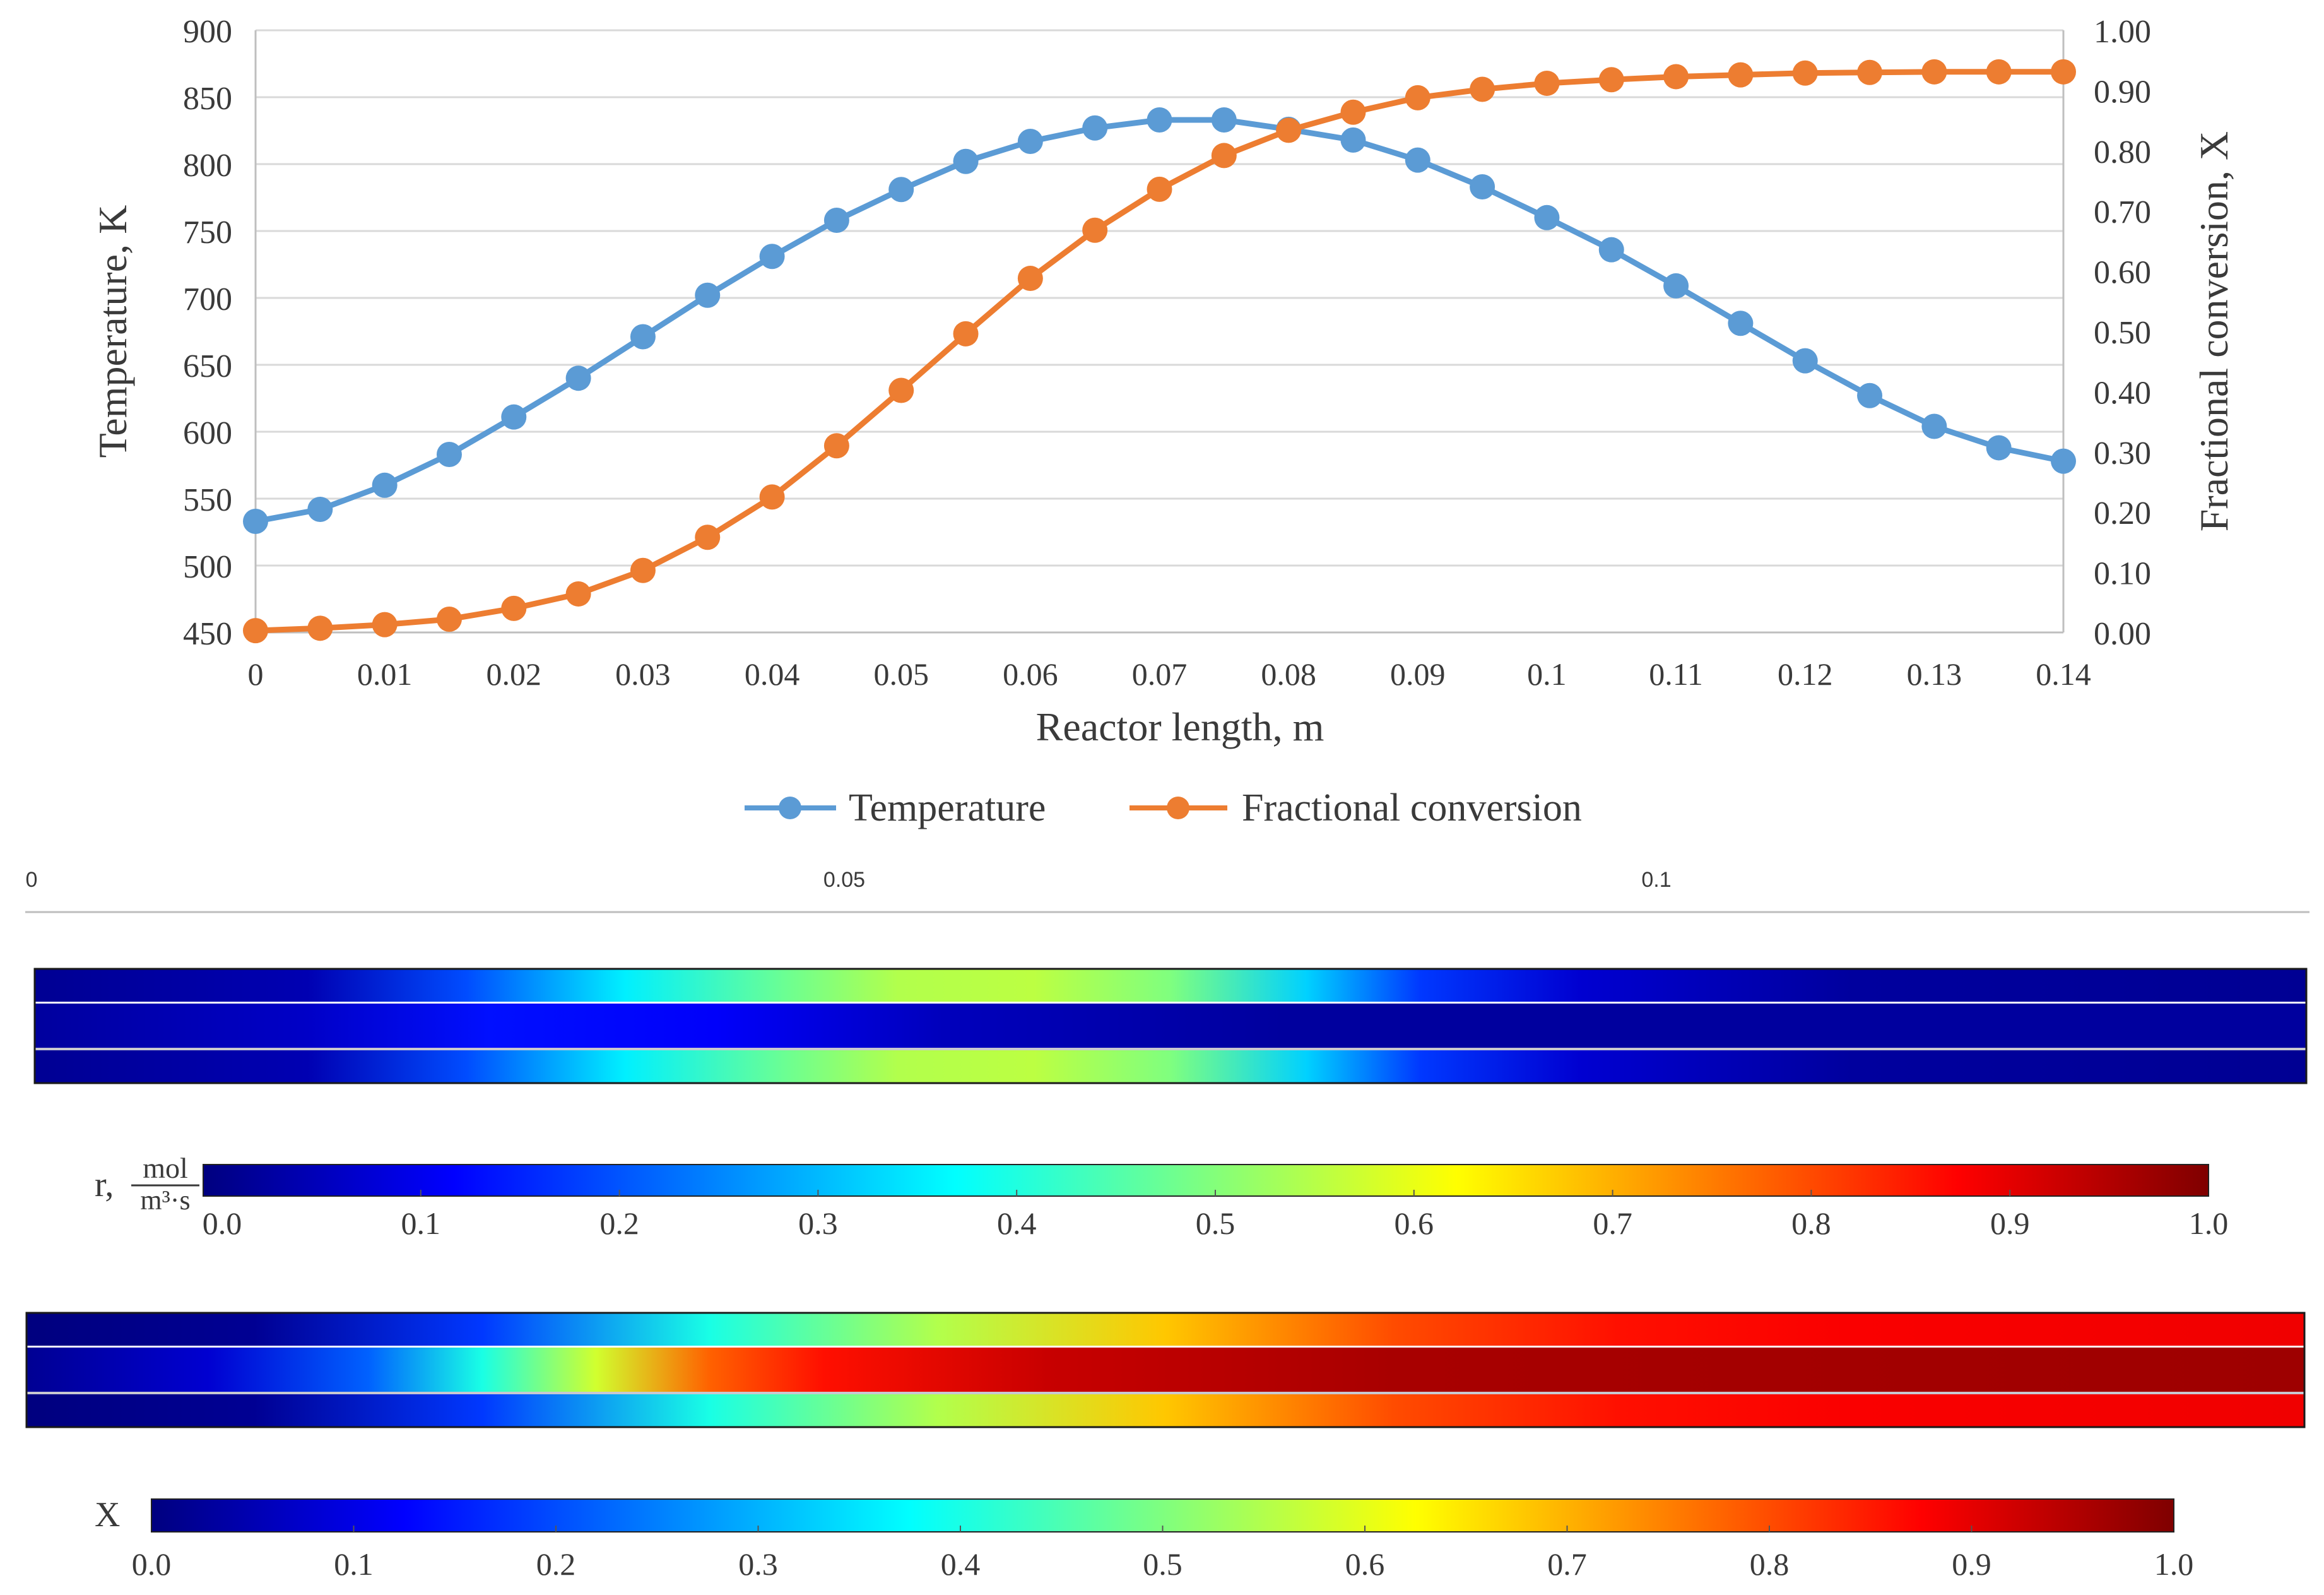 The width and height of the screenshot is (2324, 1595). I want to click on y-right-tick-label: 0.30, so click(2123, 453).